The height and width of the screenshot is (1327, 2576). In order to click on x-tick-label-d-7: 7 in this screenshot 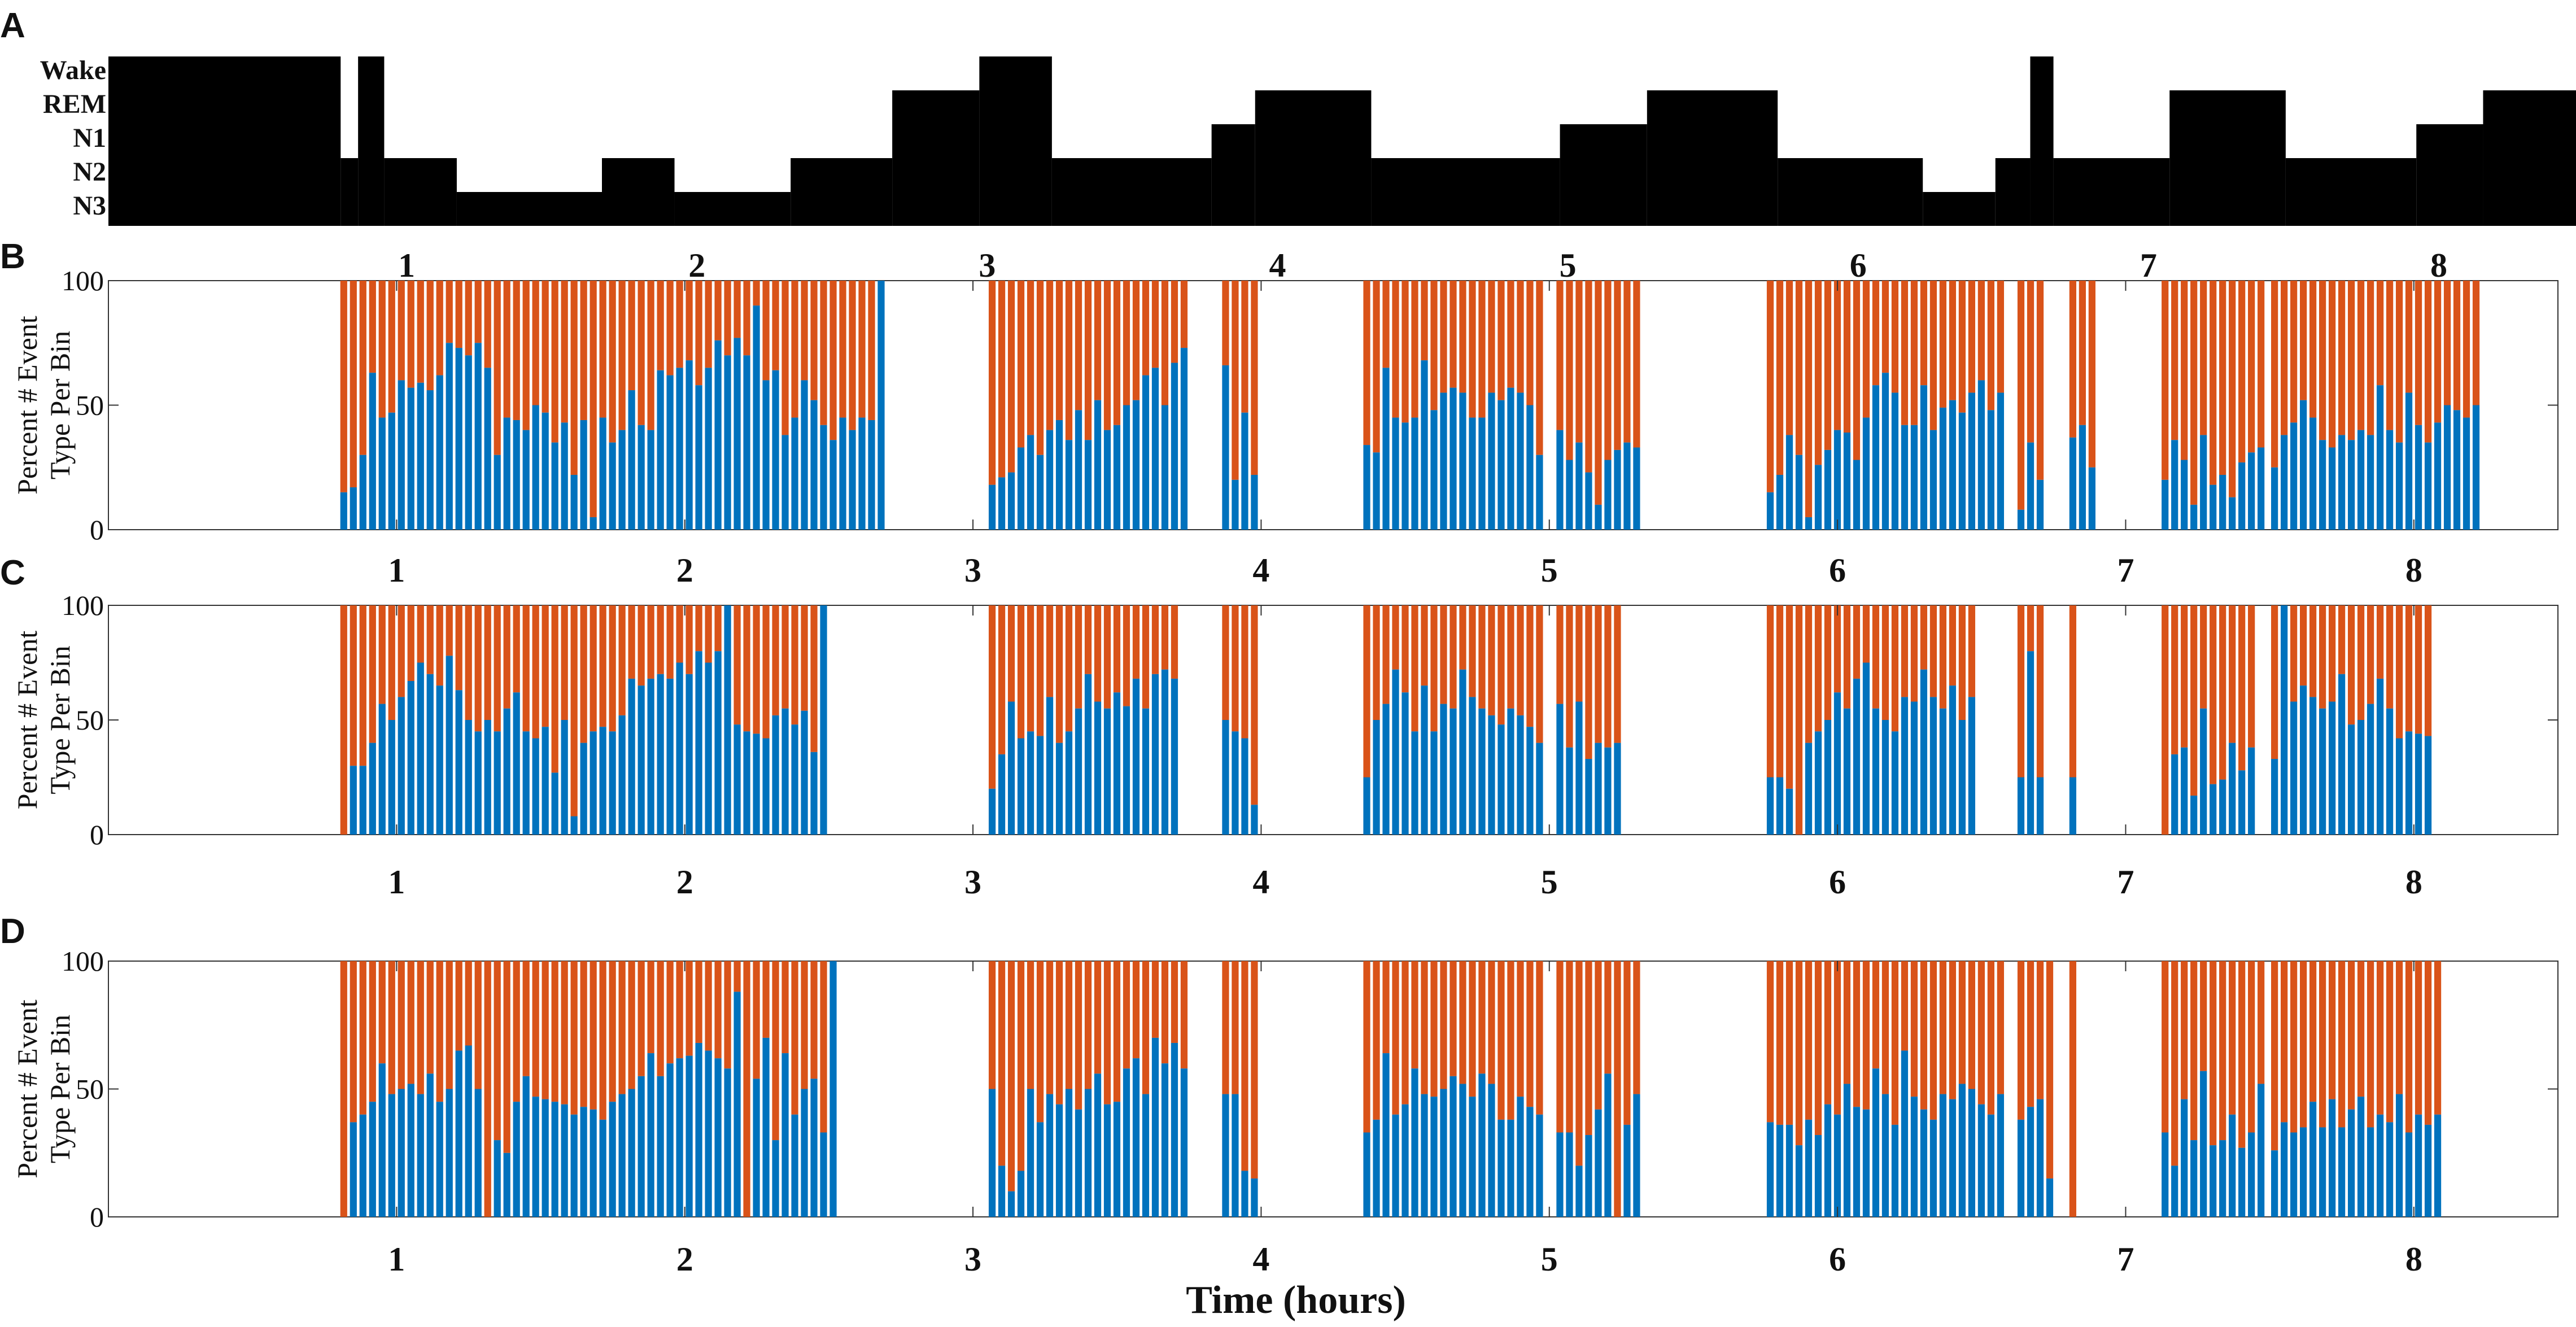, I will do `click(2125, 1260)`.